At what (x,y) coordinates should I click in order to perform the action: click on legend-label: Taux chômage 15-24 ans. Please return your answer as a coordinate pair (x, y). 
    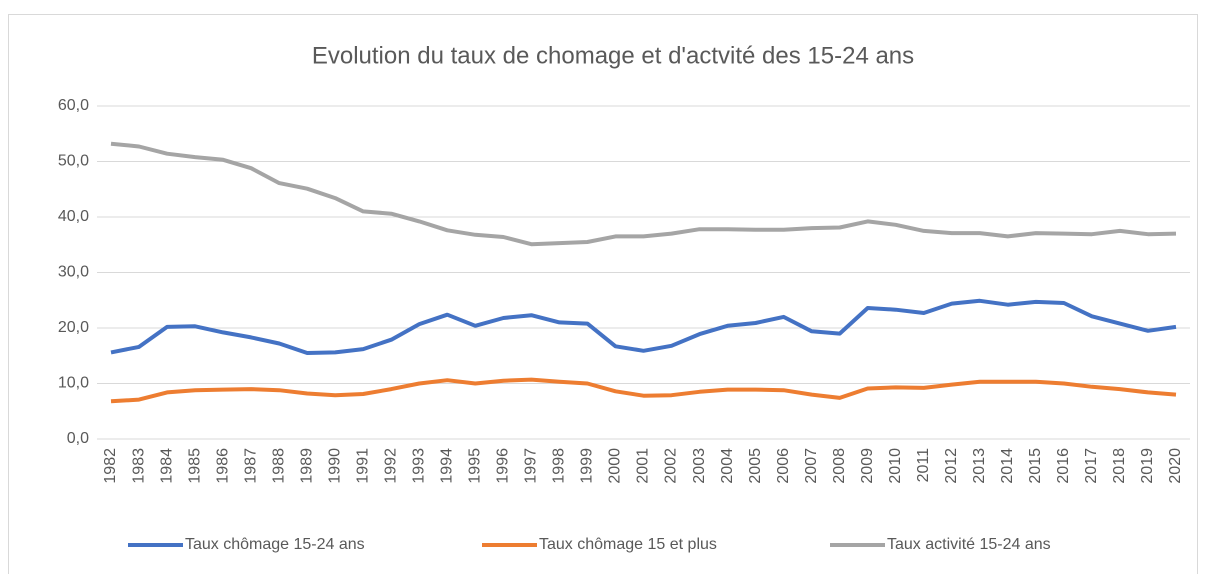
    Looking at the image, I should click on (275, 544).